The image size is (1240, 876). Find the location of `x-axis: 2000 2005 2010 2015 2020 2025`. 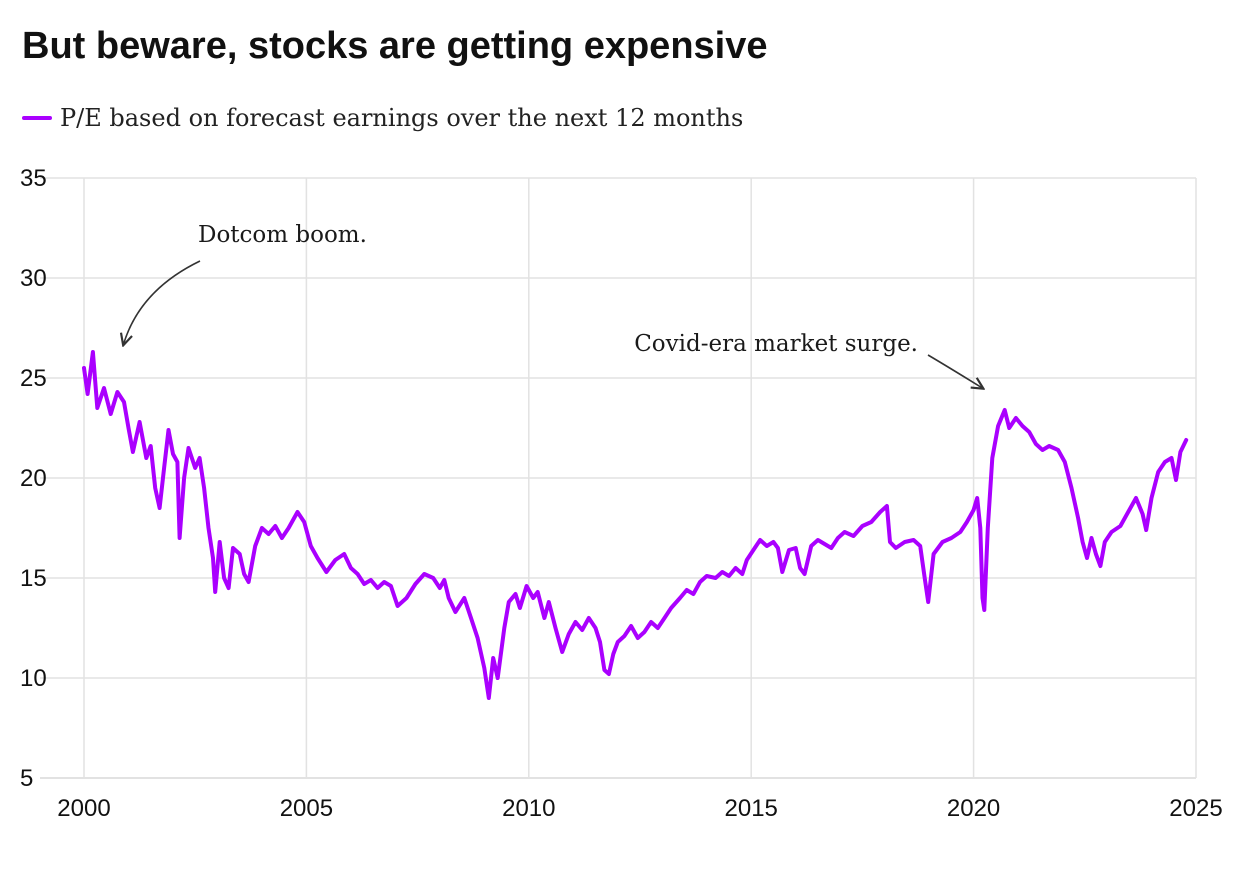

x-axis: 2000 2005 2010 2015 2020 2025 is located at coordinates (639, 808).